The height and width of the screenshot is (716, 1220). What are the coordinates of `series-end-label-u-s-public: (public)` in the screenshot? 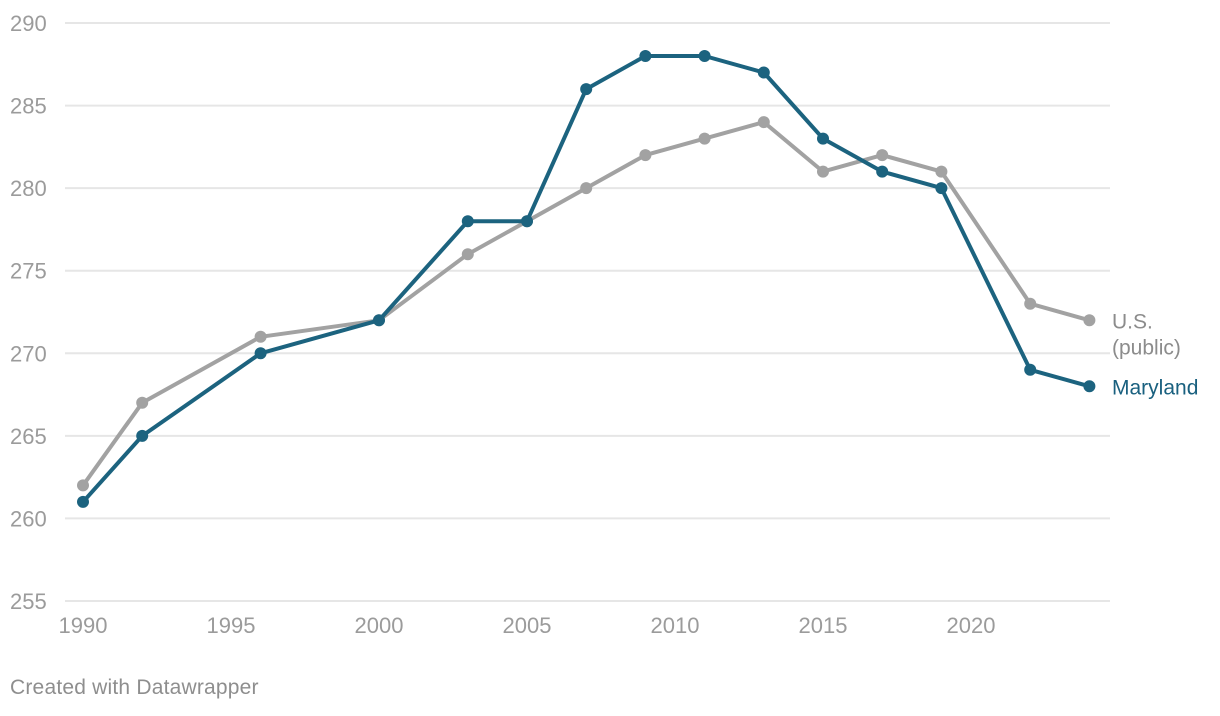 It's located at (1146, 347).